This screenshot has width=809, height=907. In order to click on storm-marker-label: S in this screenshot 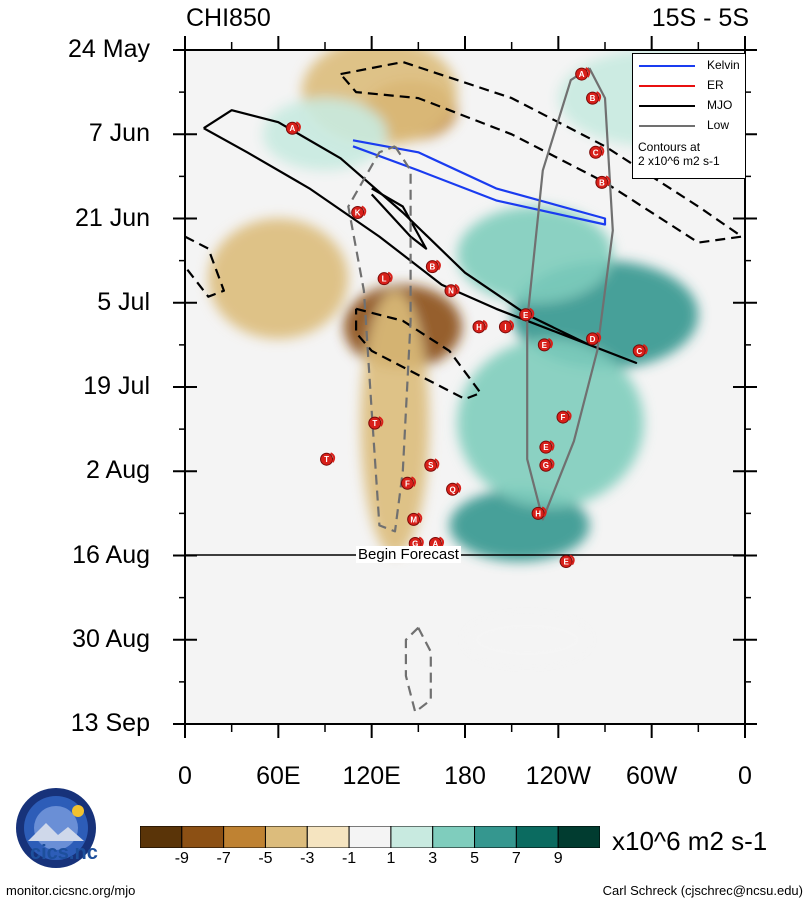, I will do `click(431, 465)`.